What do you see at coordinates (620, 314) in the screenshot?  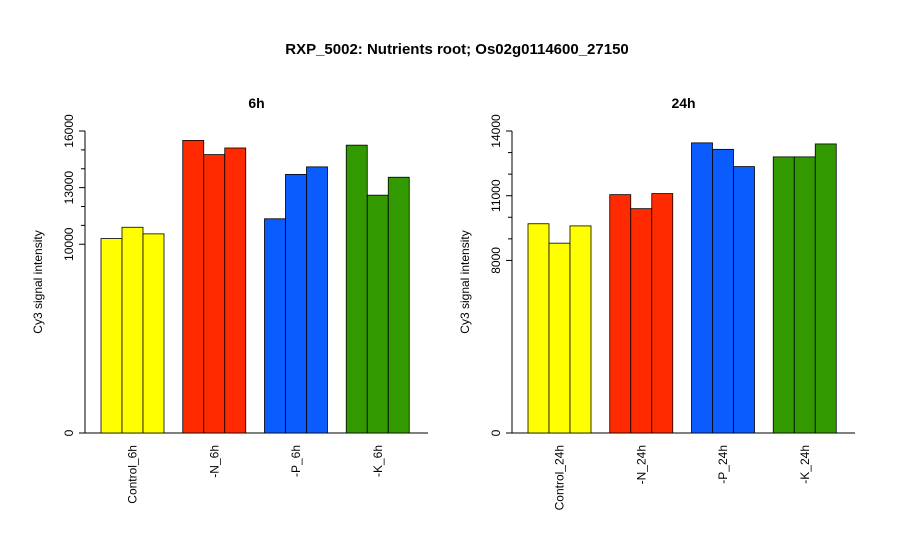 I see `bar--N_24h-1` at bounding box center [620, 314].